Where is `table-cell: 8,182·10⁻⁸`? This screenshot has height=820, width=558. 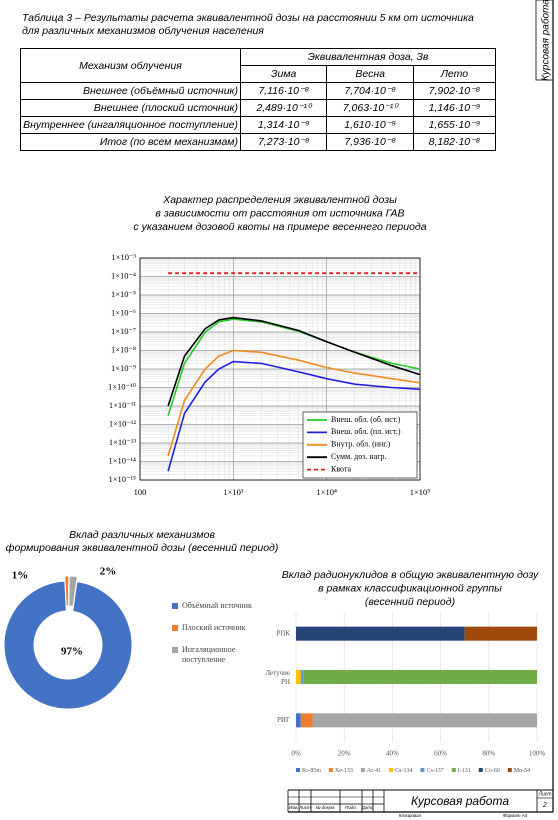
table-cell: 8,182·10⁻⁸ is located at coordinates (454, 142).